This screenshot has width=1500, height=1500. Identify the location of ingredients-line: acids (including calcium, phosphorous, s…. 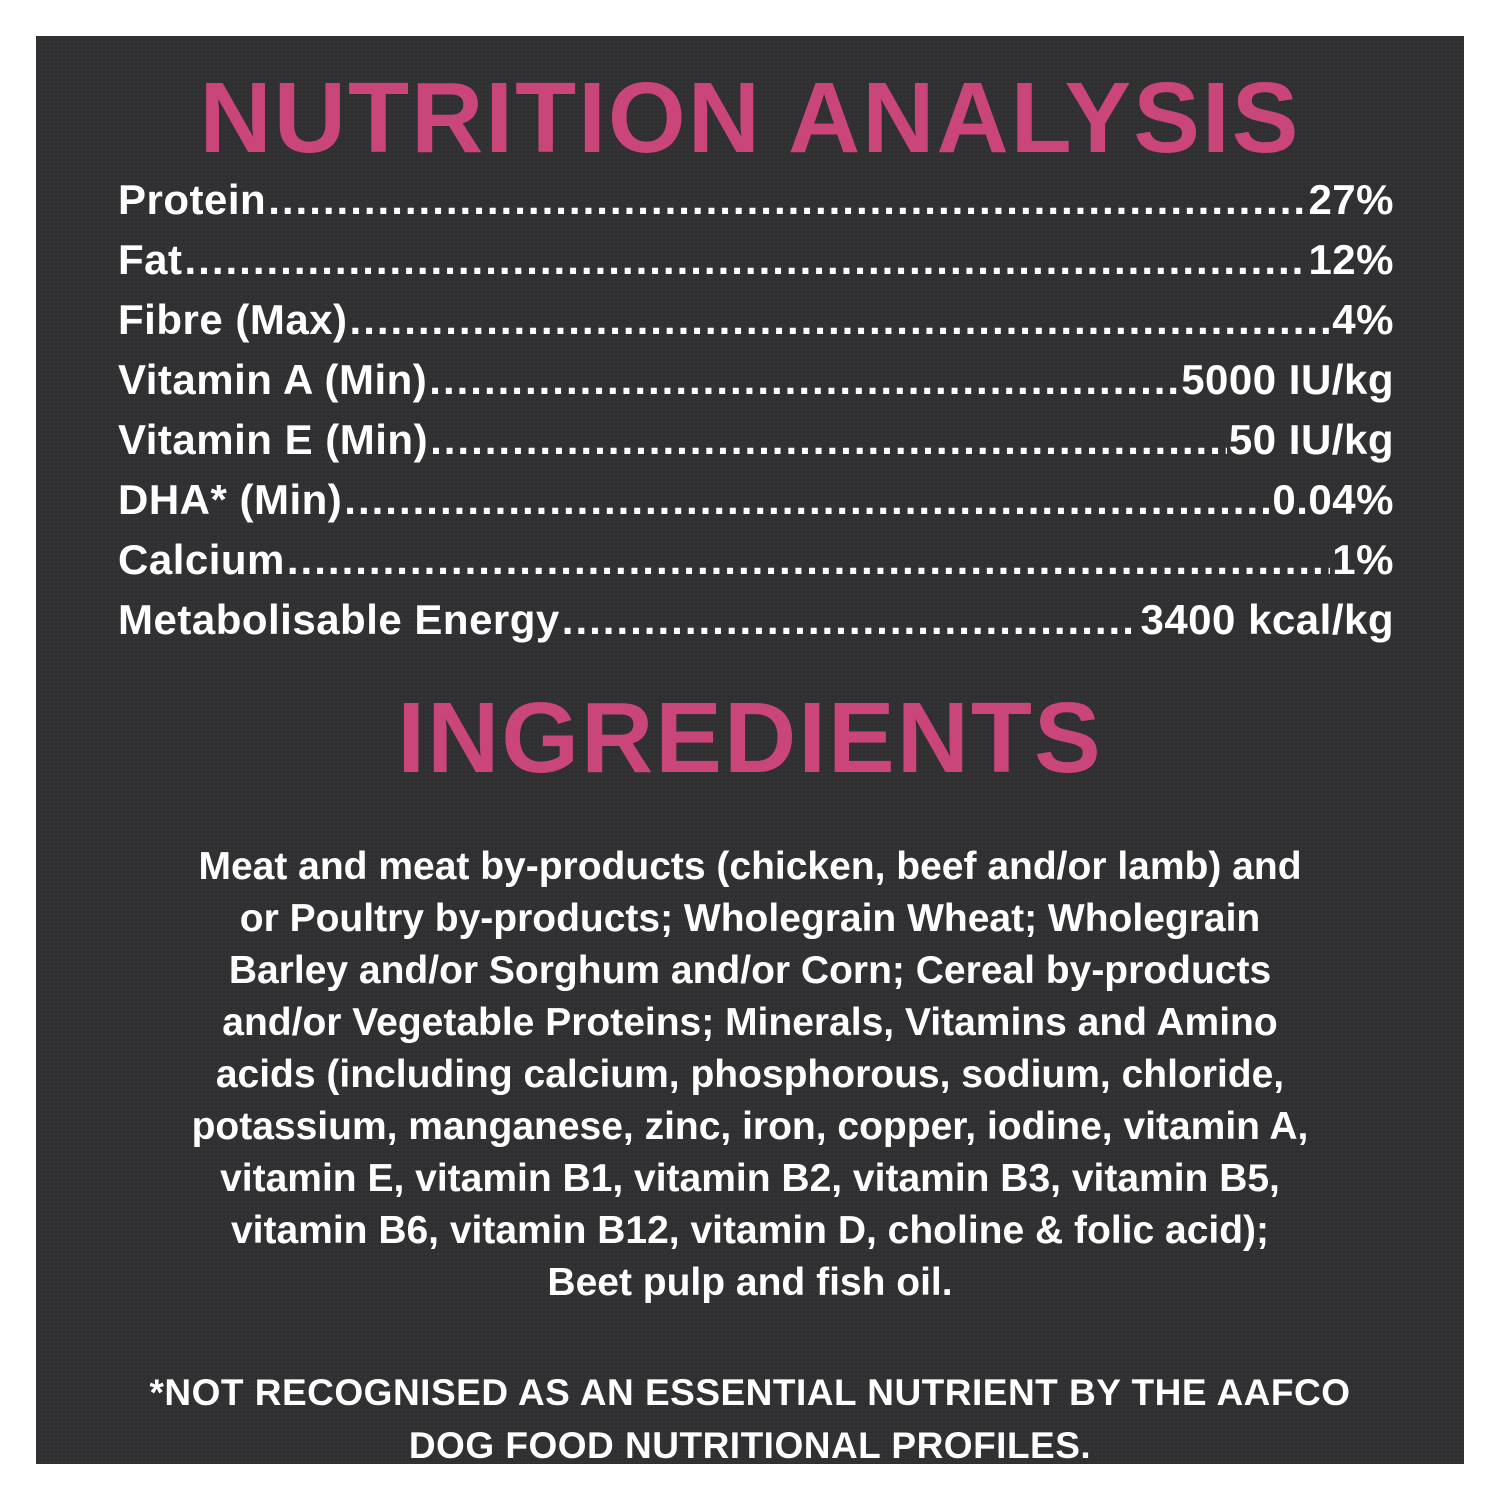
(750, 1074).